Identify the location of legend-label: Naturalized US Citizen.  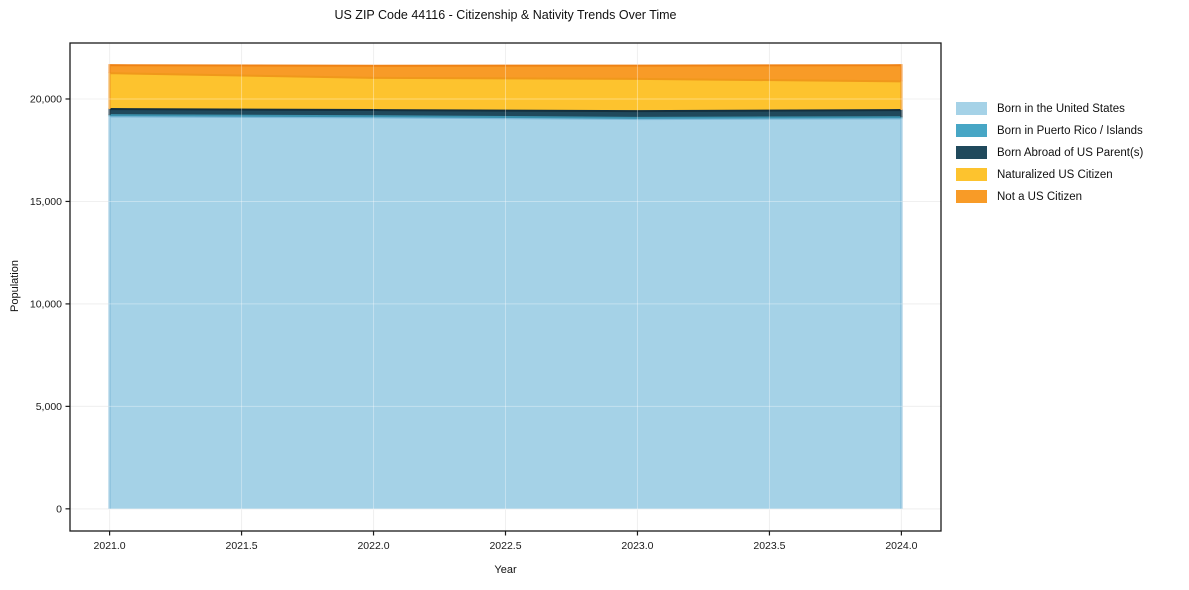
(1055, 174).